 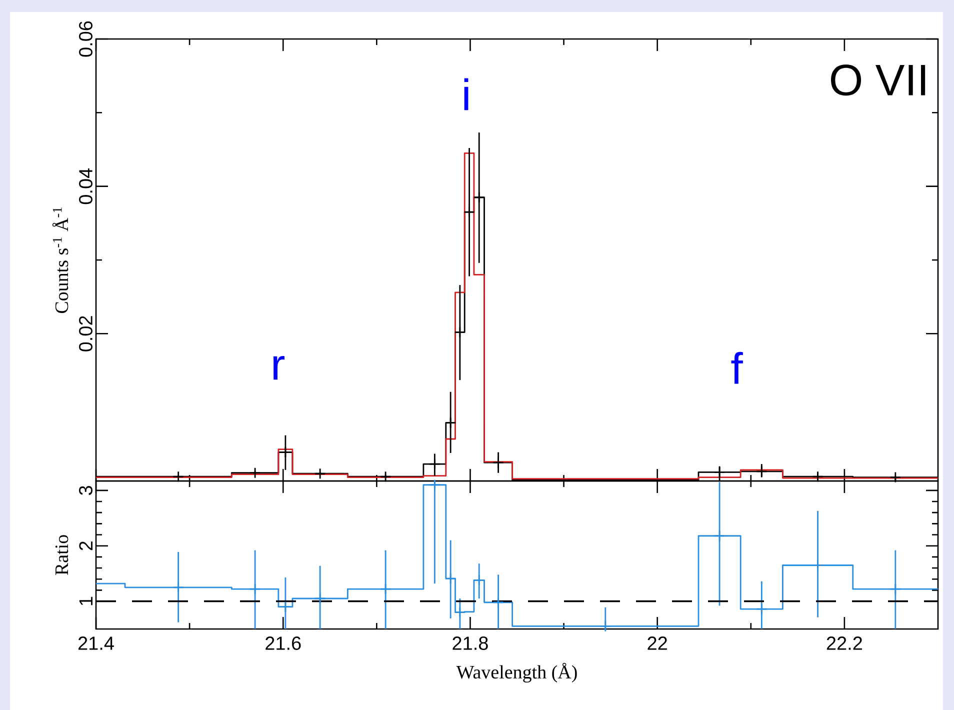 What do you see at coordinates (85, 186) in the screenshot?
I see `y-tick-label: 0.04` at bounding box center [85, 186].